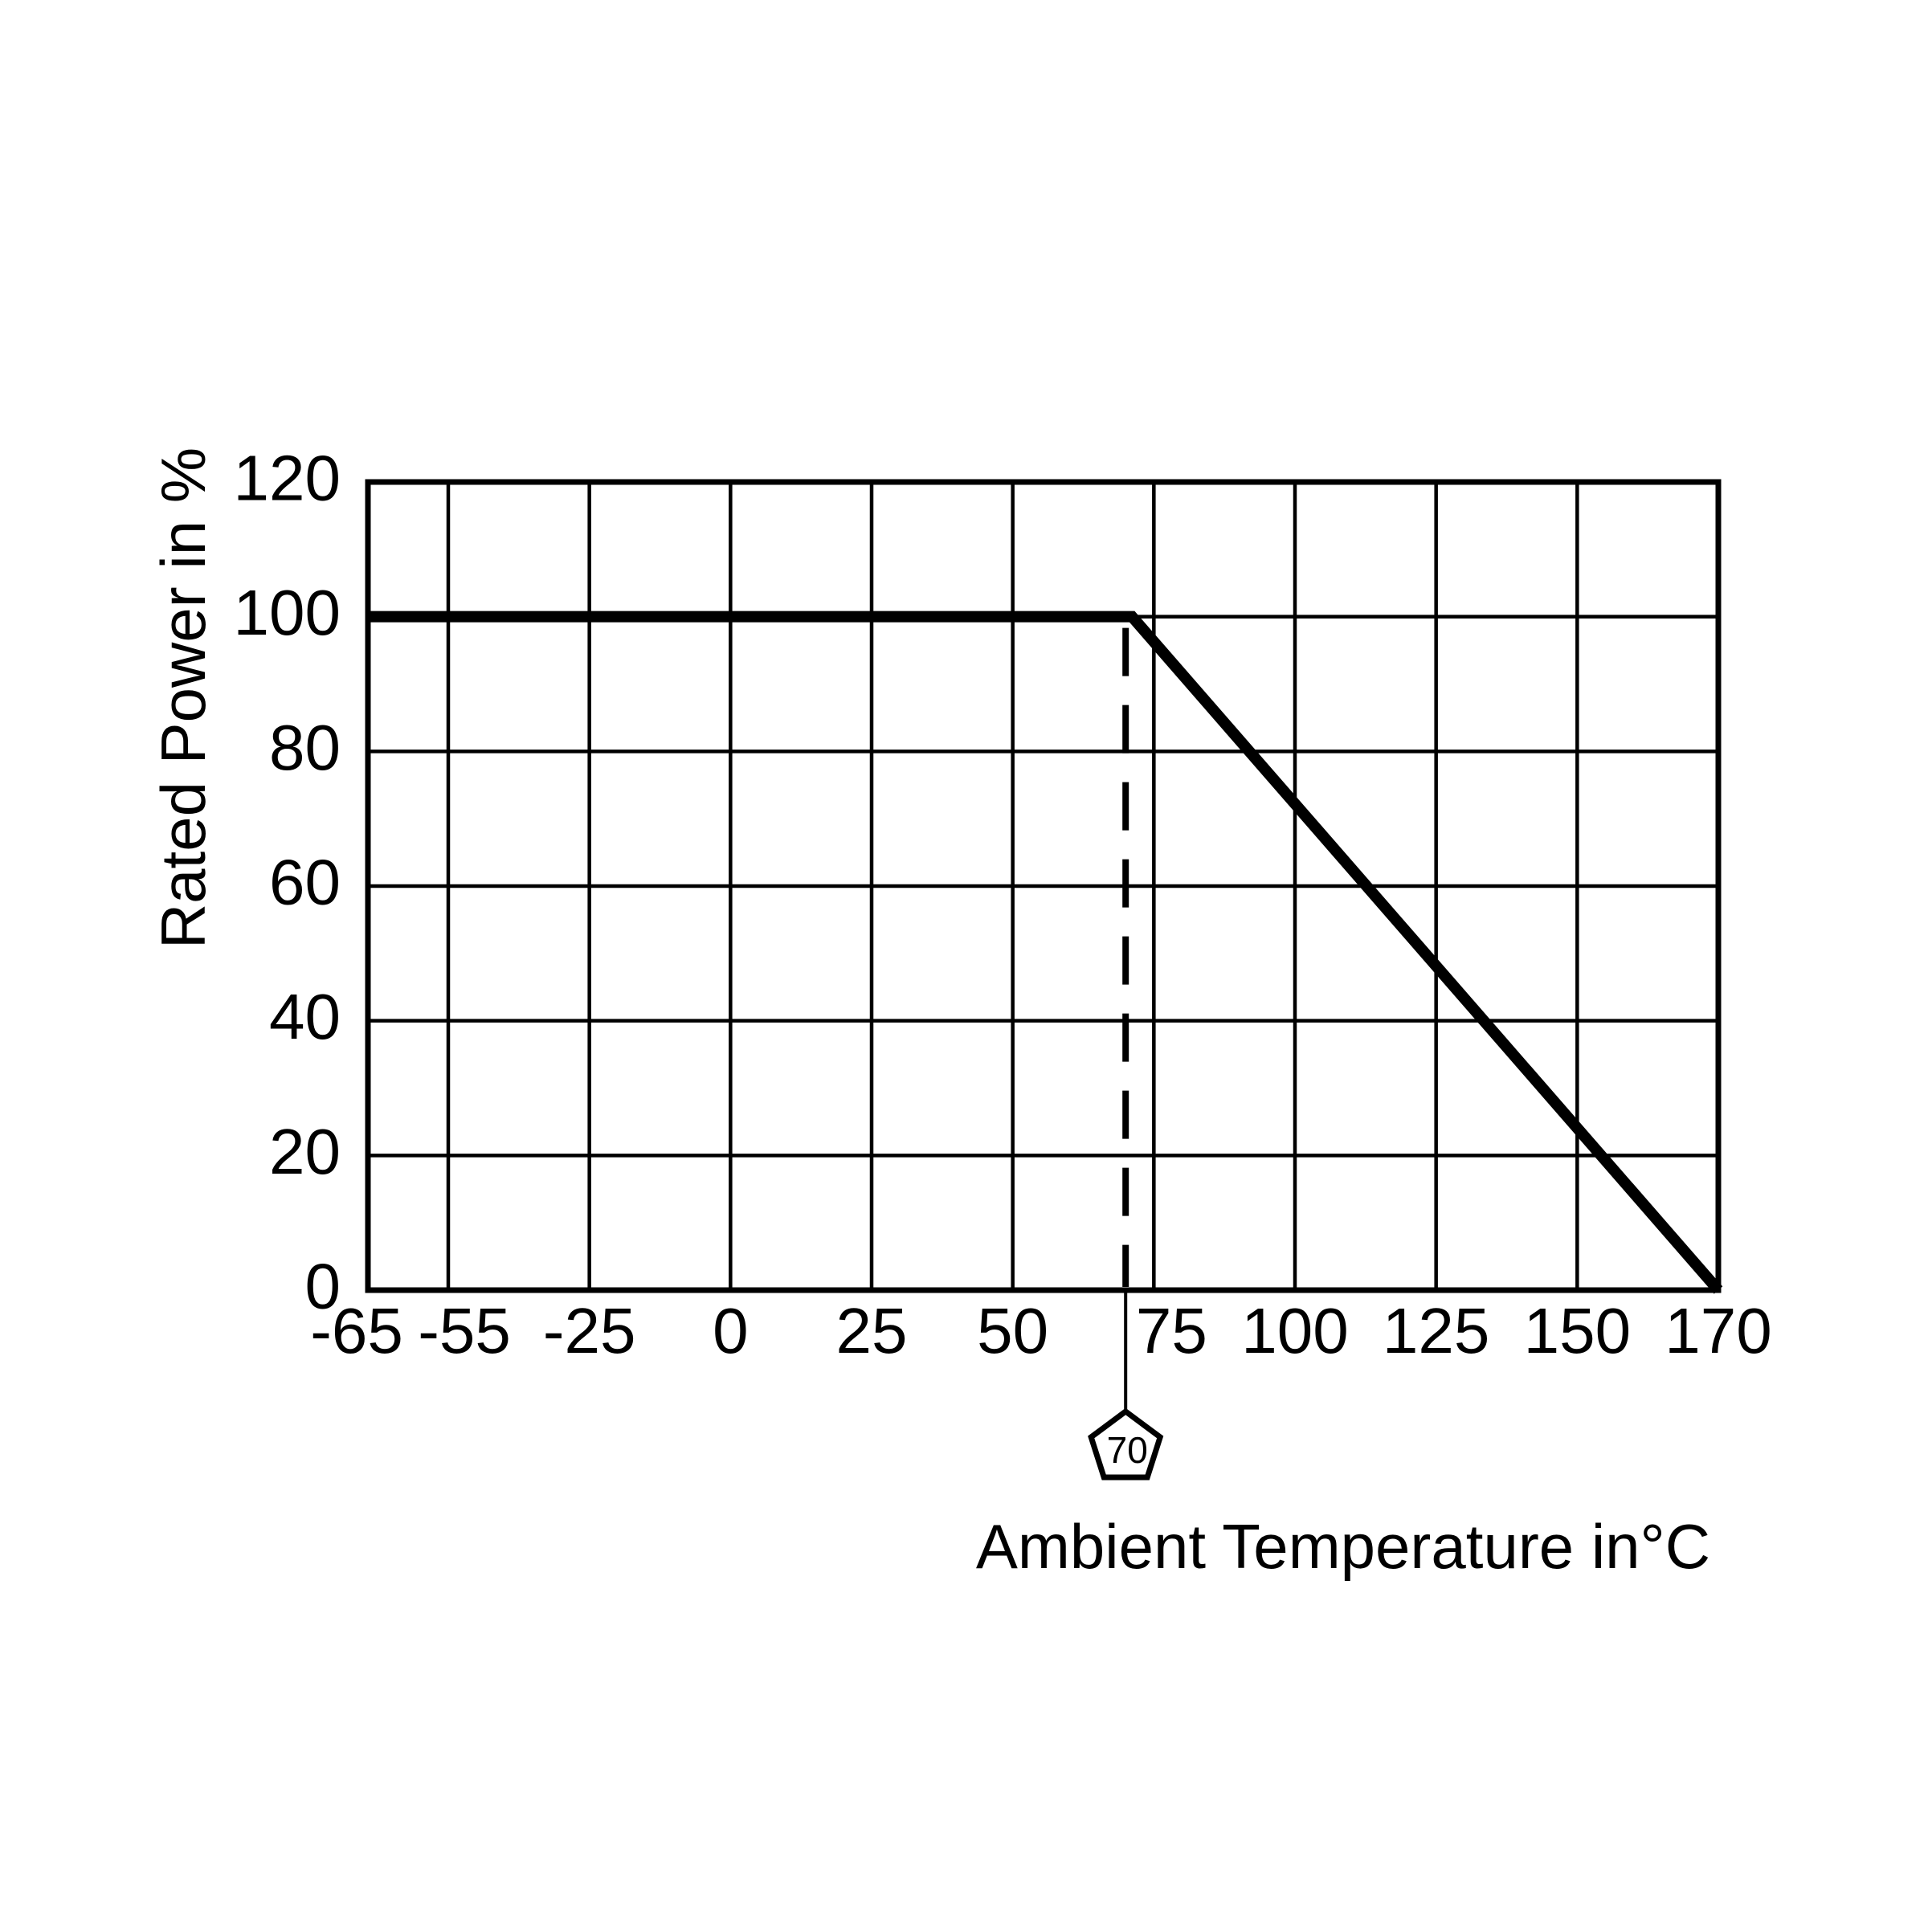 This screenshot has width=1928, height=1932. I want to click on x-tick-label: 100, so click(1294, 1330).